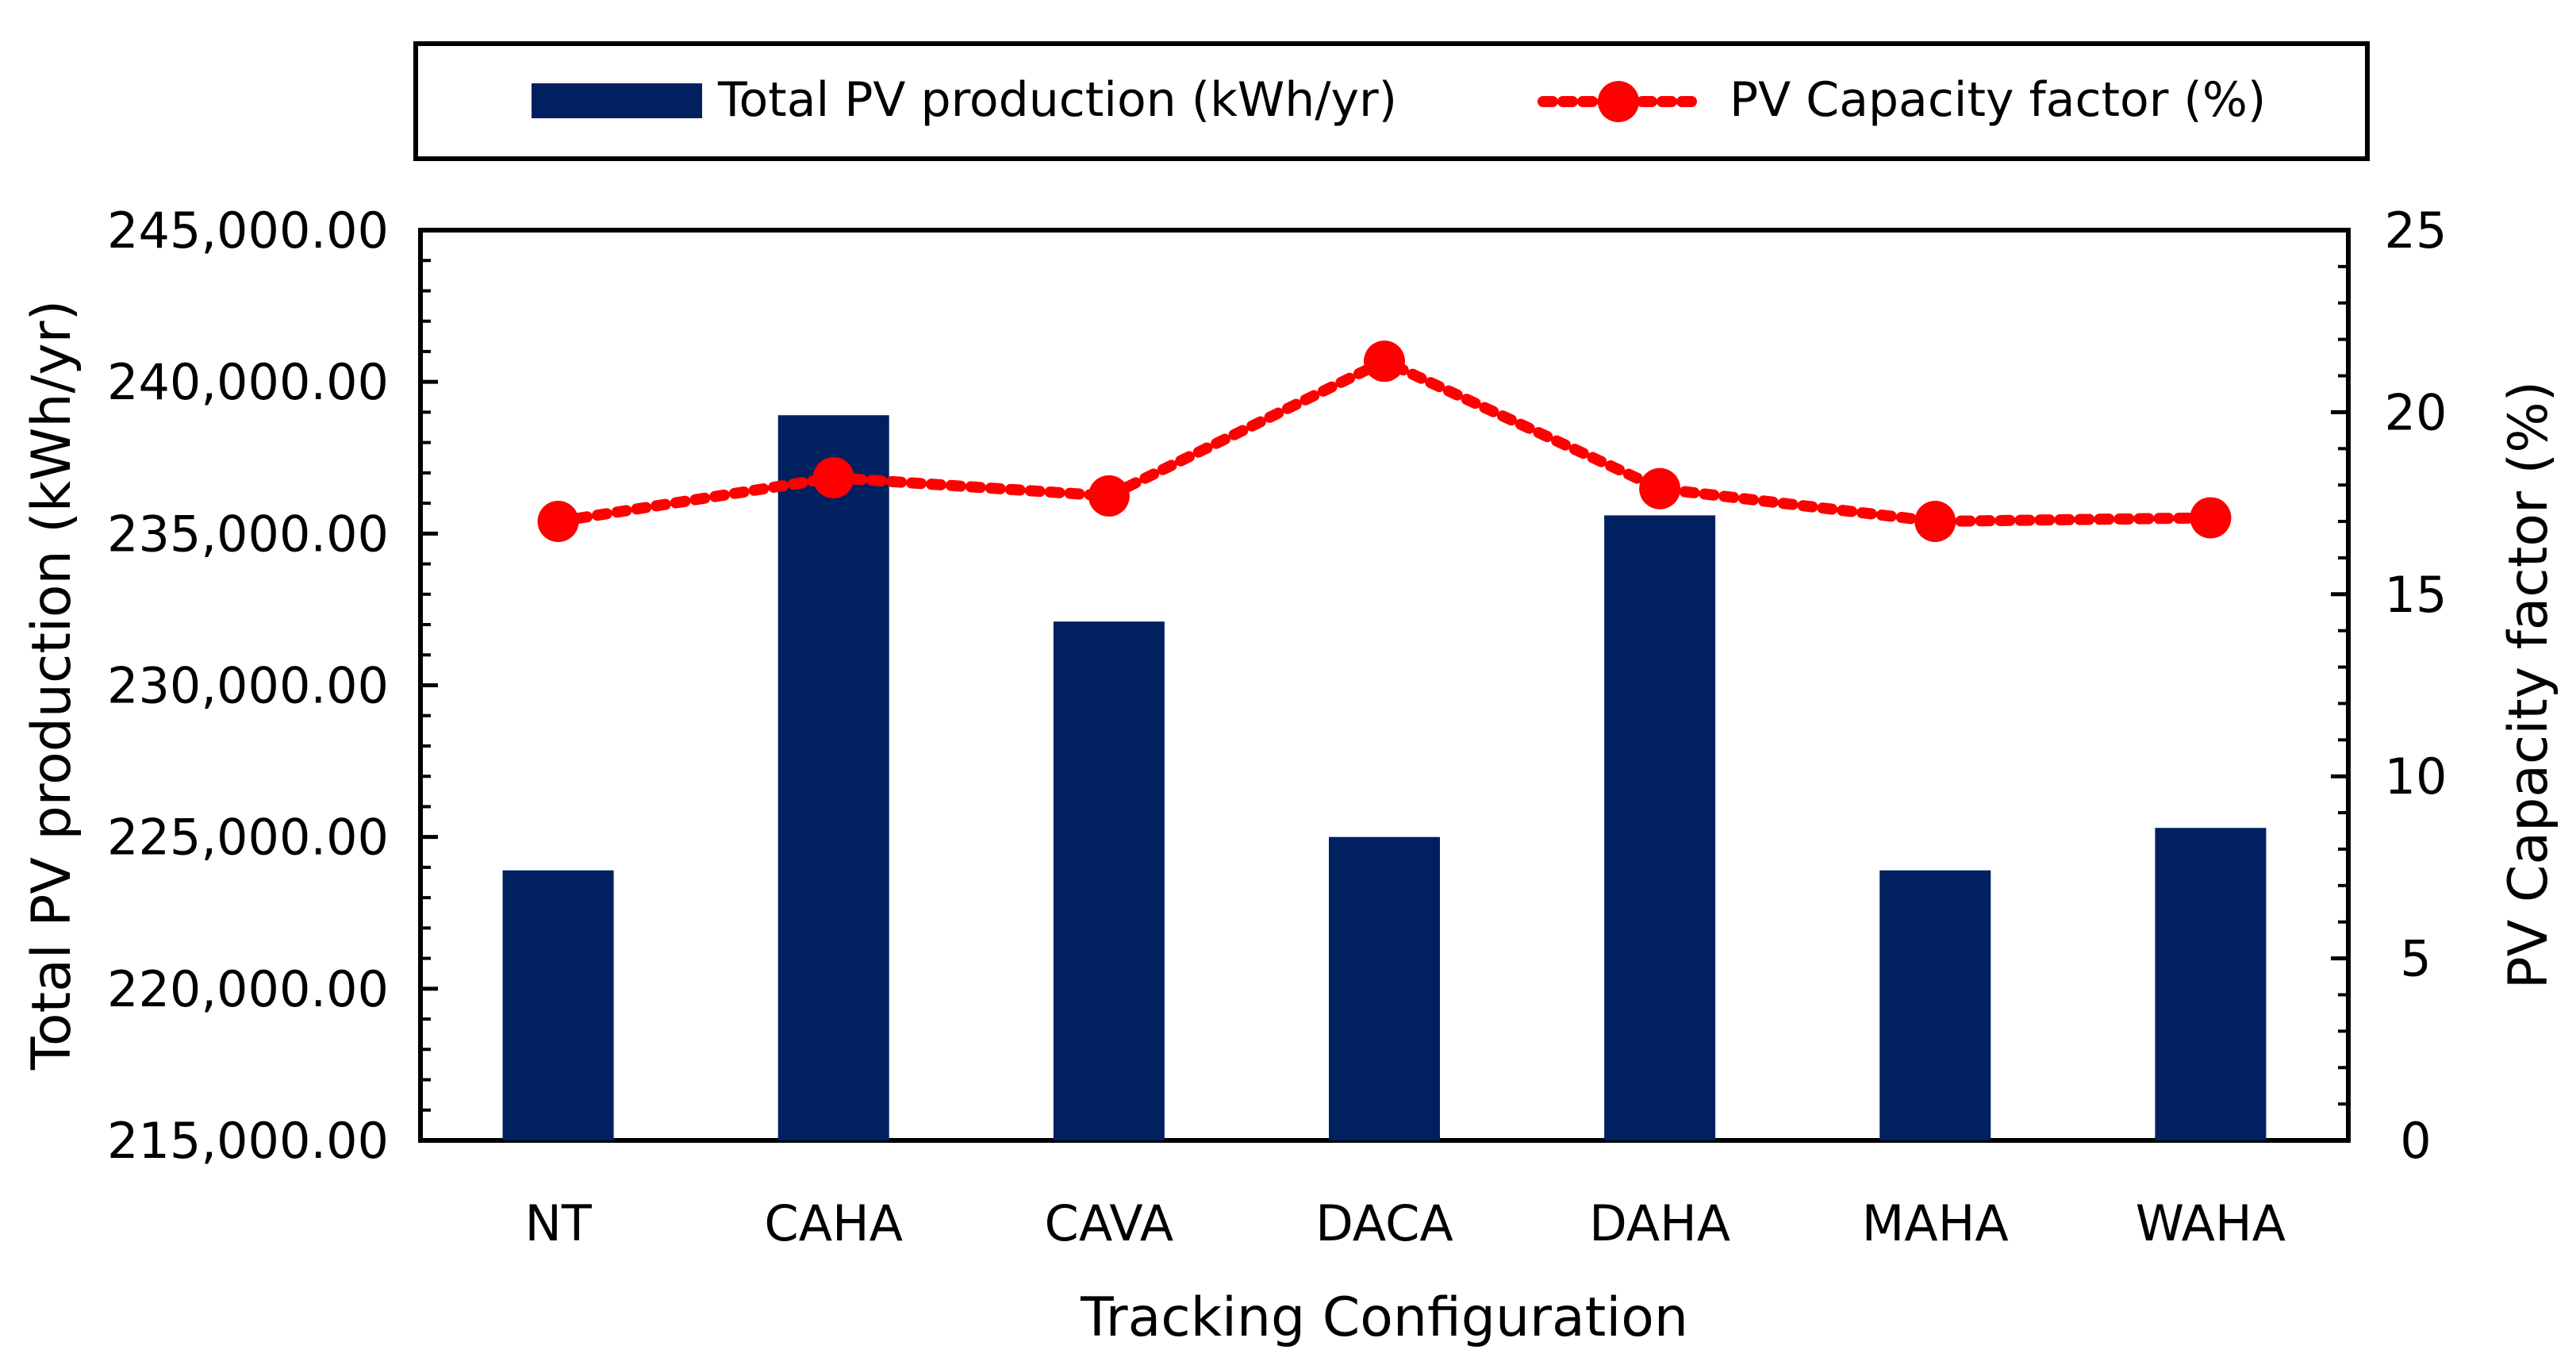 The height and width of the screenshot is (1365, 2576). I want to click on x-tick-label: DAHA, so click(1660, 1223).